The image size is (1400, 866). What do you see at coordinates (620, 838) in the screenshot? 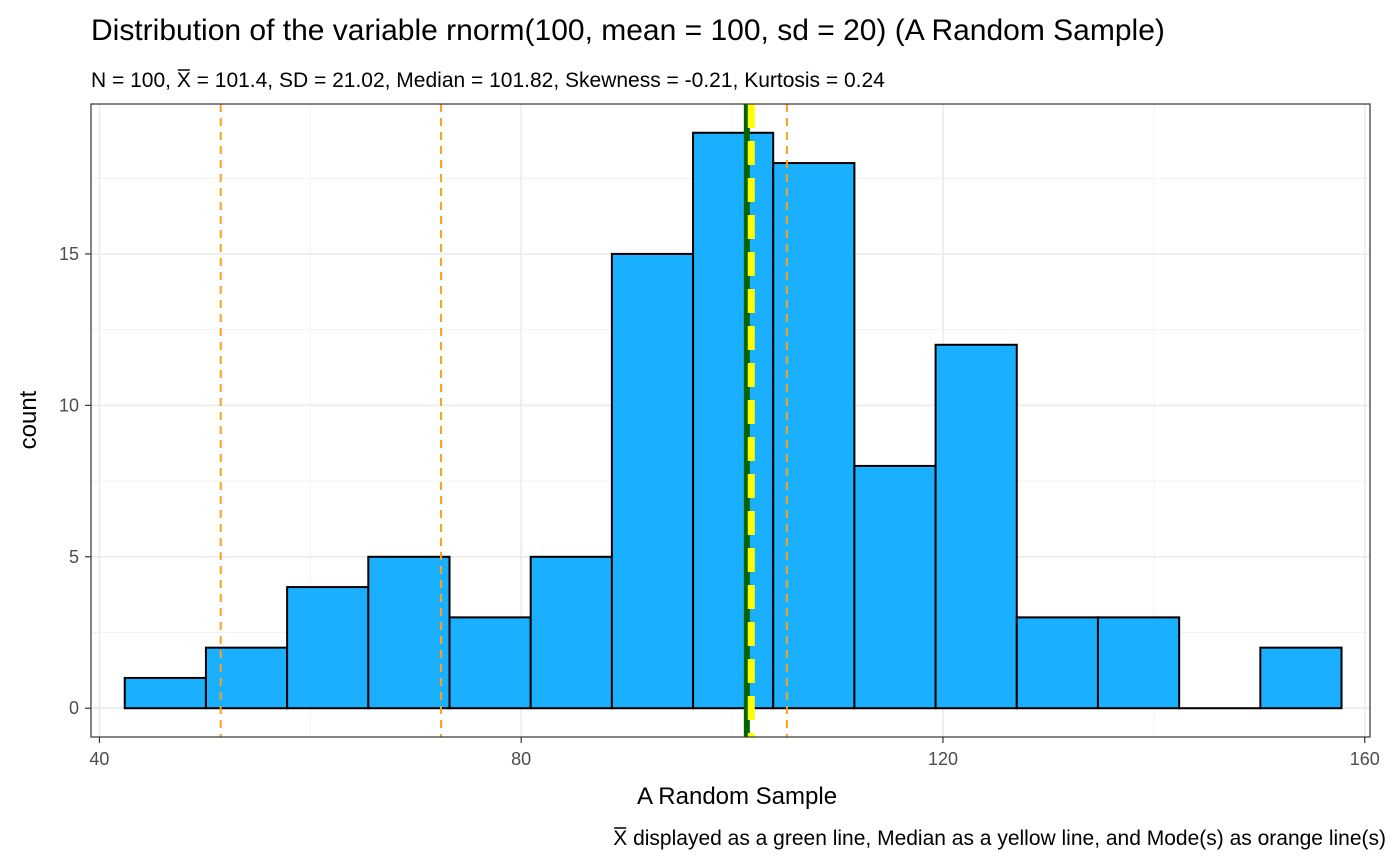
I see `caption-xbar-symbol: X` at bounding box center [620, 838].